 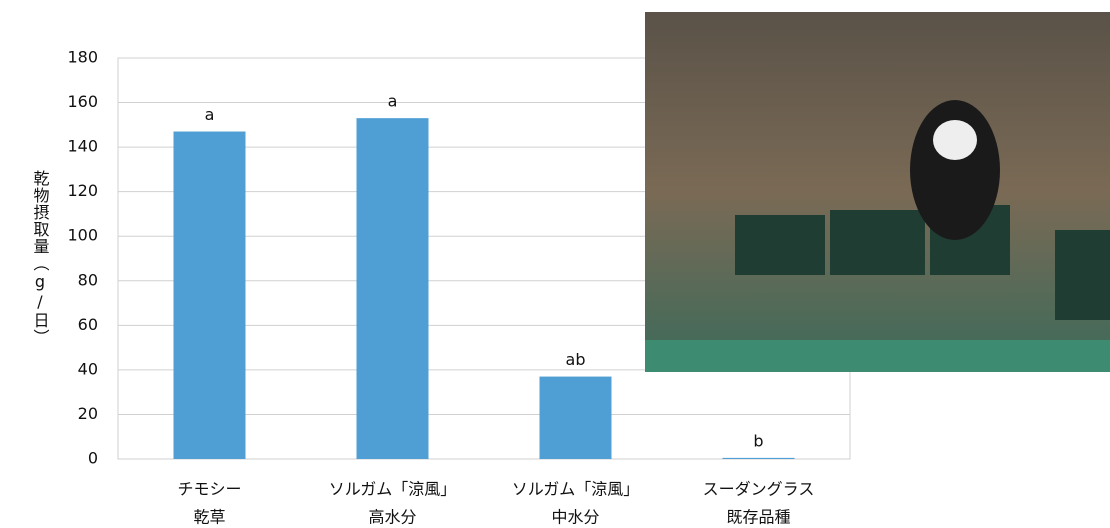 I want to click on y-tick-label: 160, so click(x=82, y=101).